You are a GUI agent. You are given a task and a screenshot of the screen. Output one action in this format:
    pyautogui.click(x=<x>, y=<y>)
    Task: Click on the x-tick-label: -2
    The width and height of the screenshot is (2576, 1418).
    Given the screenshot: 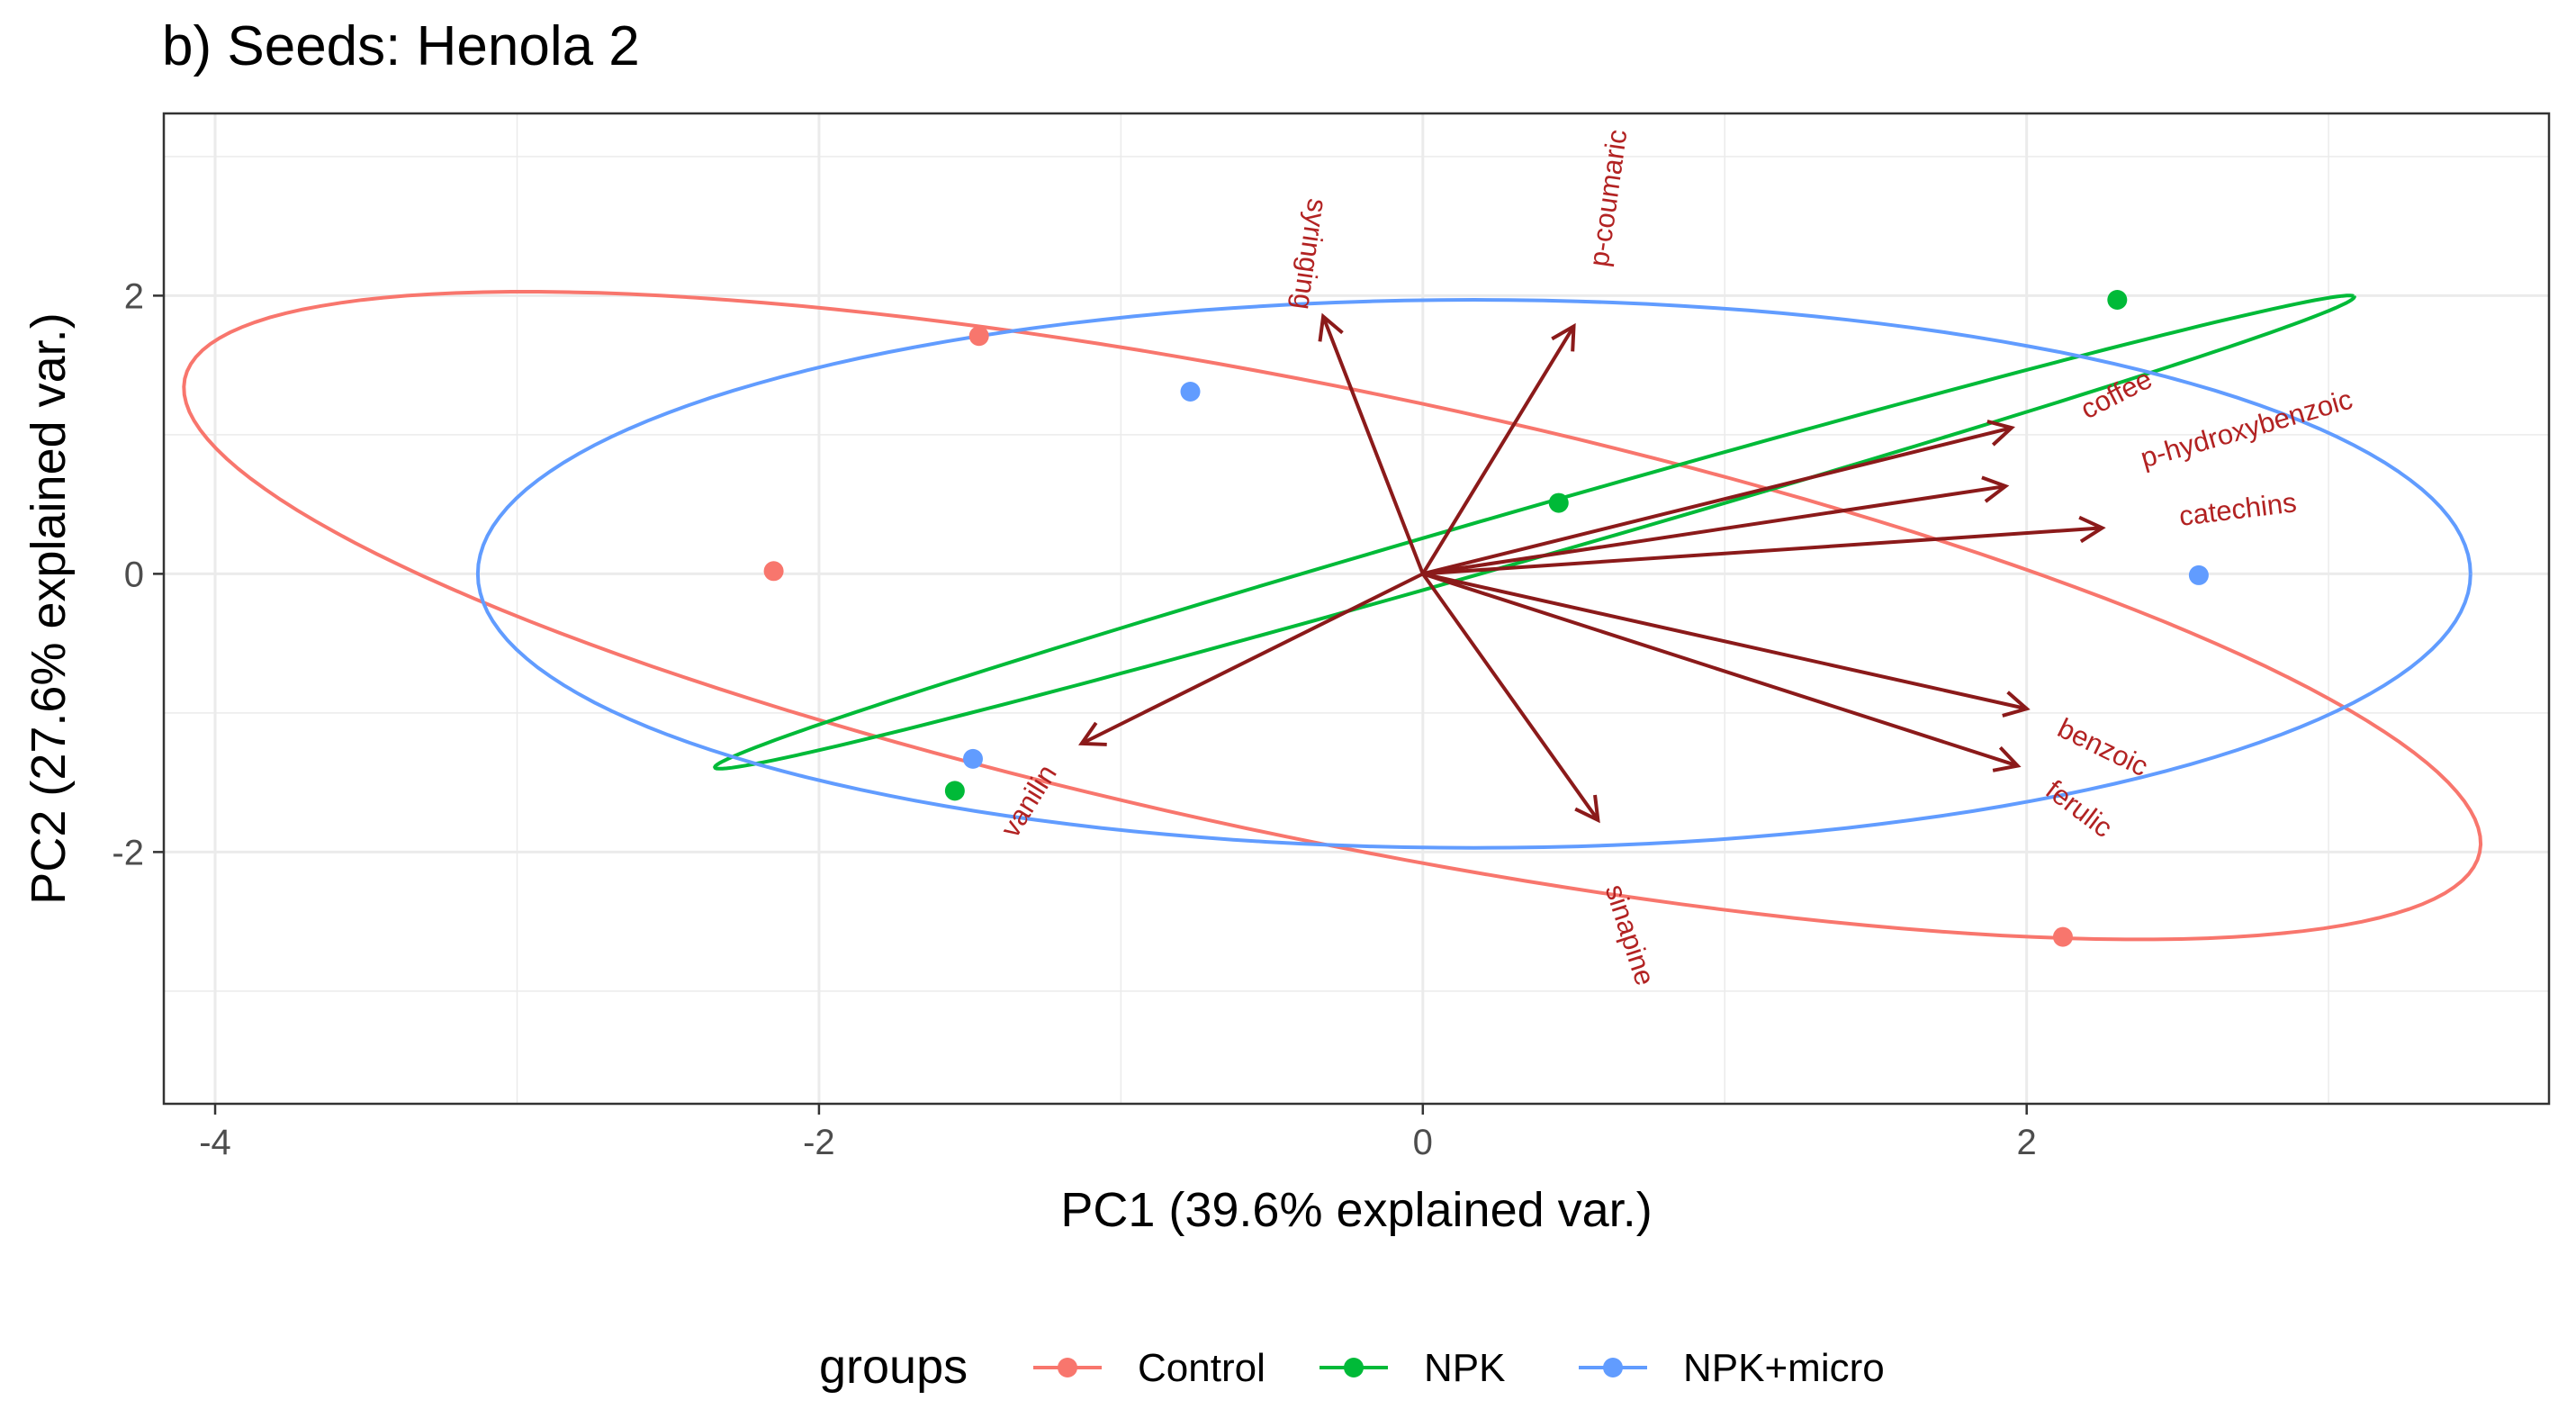 What is the action you would take?
    pyautogui.click(x=819, y=1142)
    